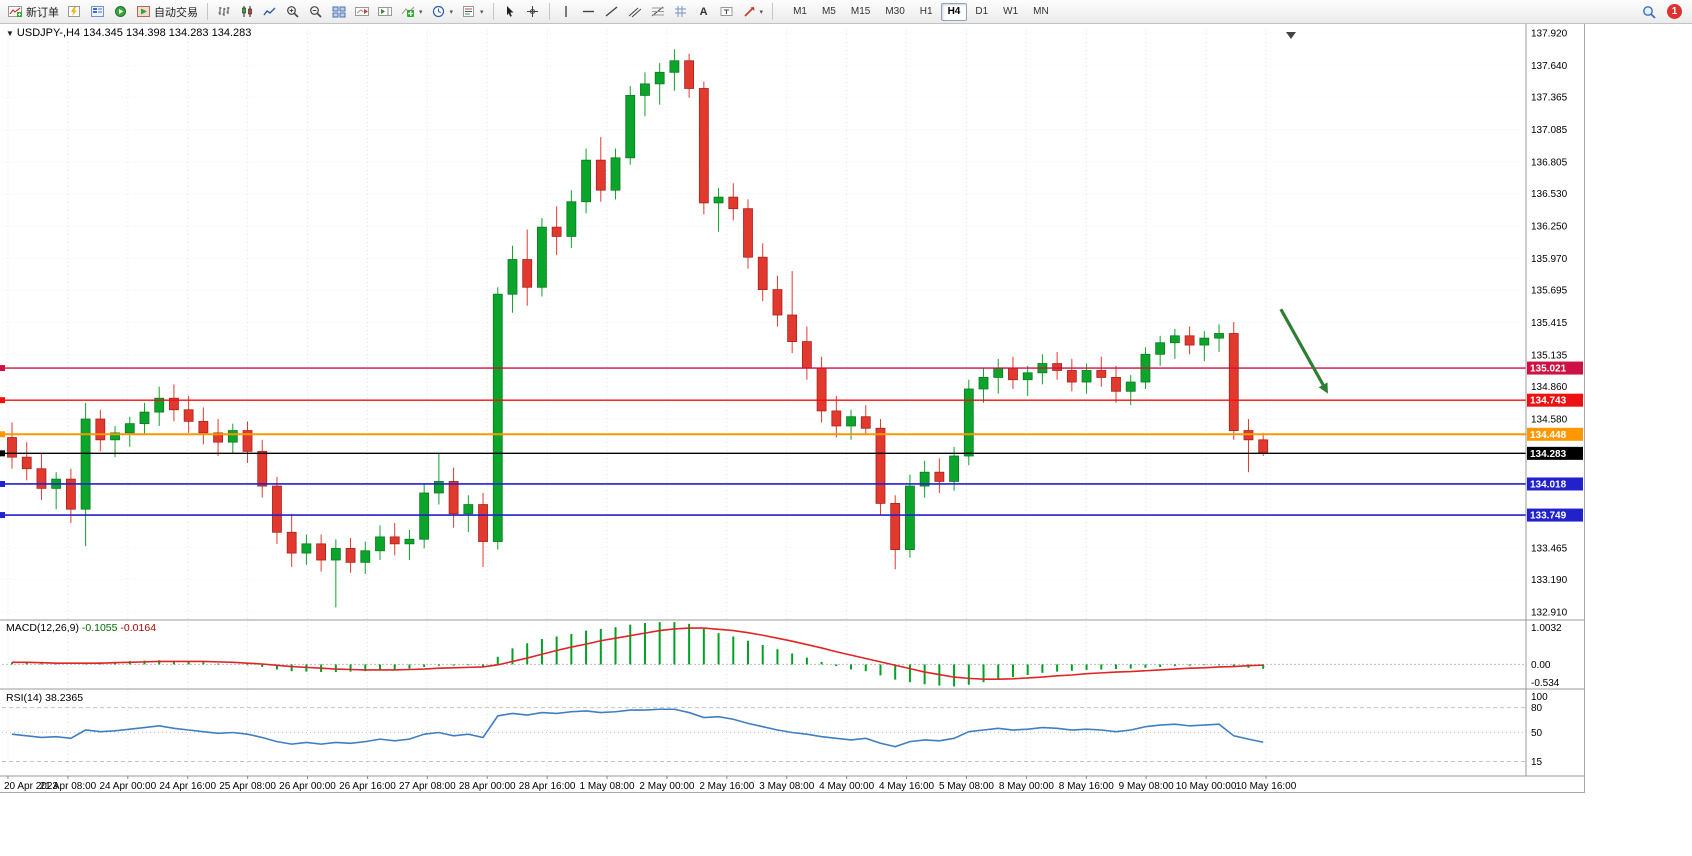 Image resolution: width=1692 pixels, height=856 pixels. I want to click on chart-shift-button, so click(385, 12).